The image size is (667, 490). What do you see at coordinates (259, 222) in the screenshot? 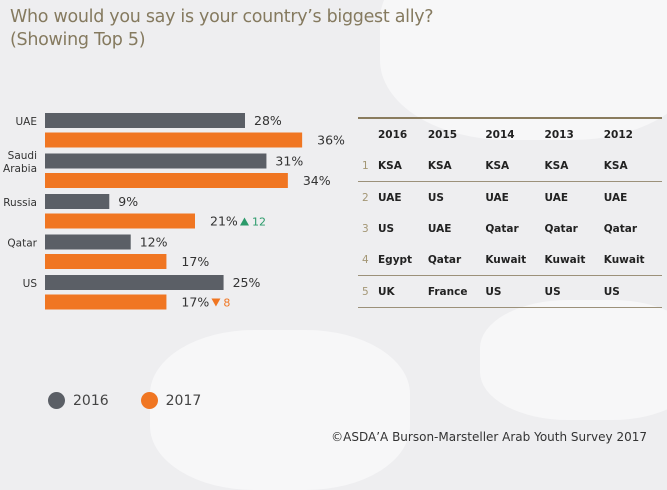
I see `change-annotation: 12` at bounding box center [259, 222].